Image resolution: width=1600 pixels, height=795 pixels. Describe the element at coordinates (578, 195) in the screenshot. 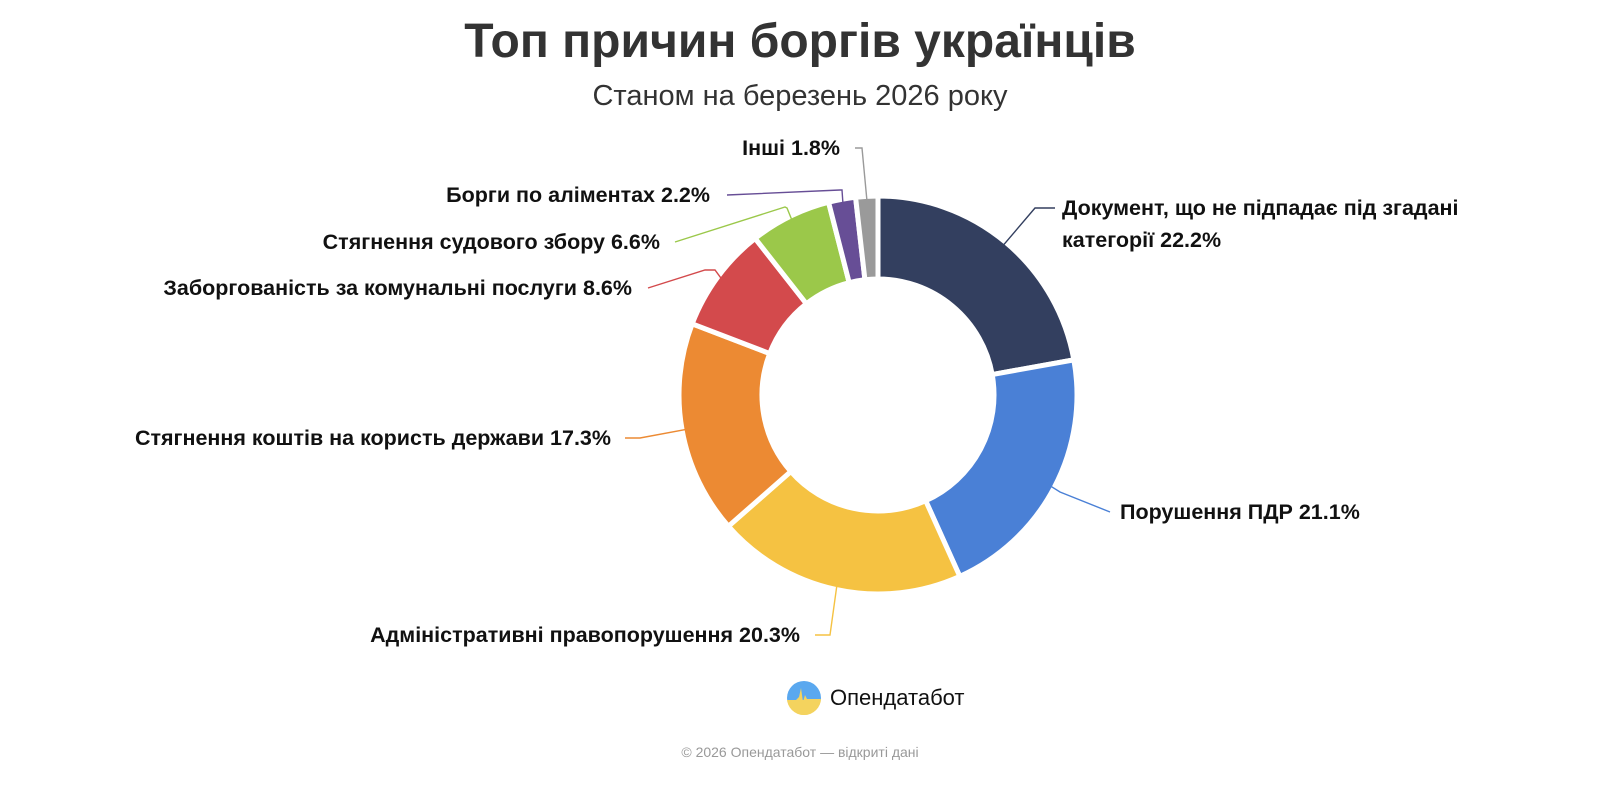

I see `label-alimony: Борги по аліментах 2.2%` at that location.